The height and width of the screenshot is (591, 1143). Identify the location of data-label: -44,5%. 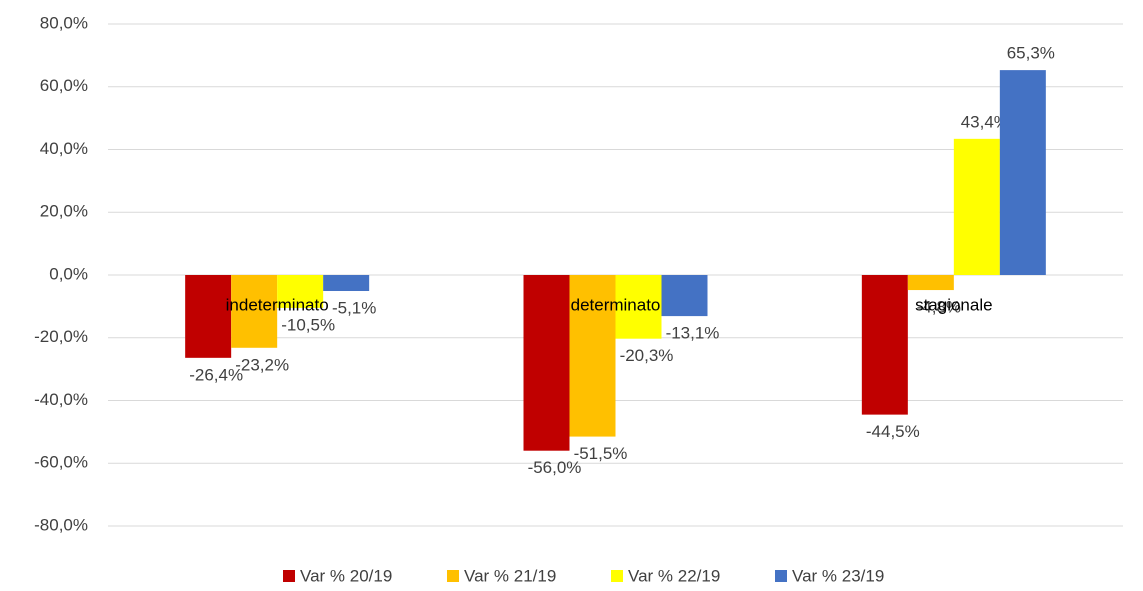
(893, 431).